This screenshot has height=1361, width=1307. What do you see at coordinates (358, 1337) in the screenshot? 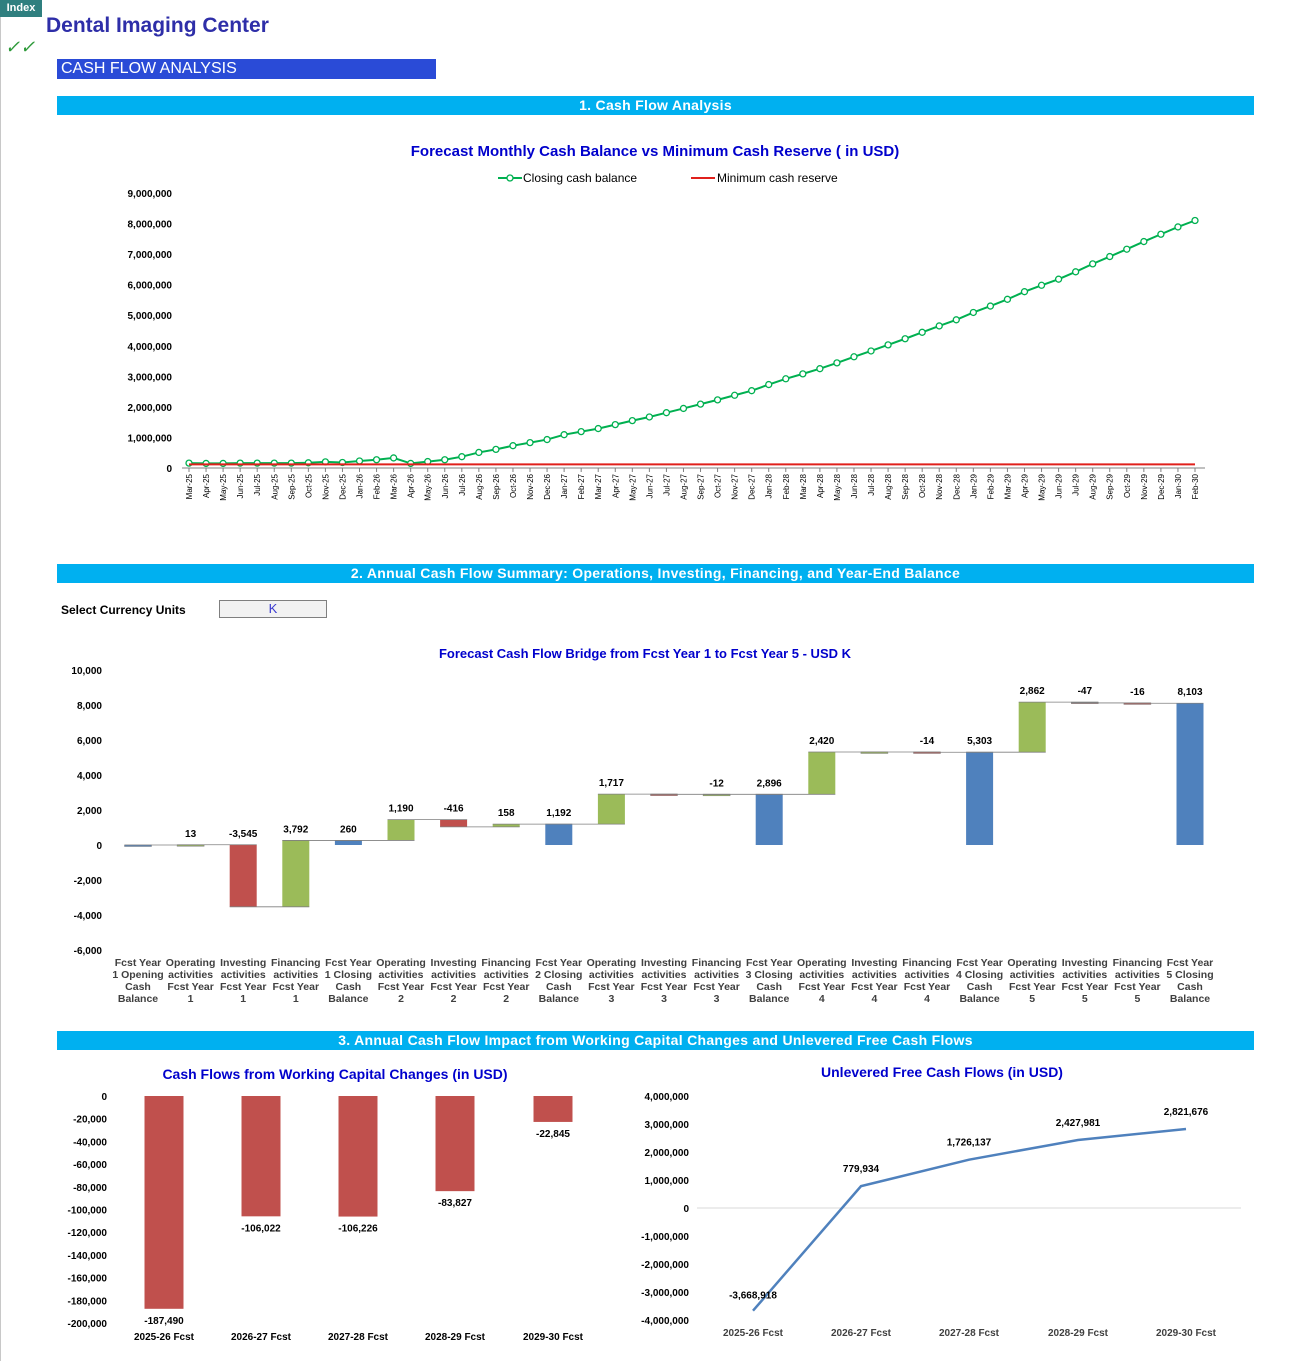
I see `category-label: 2027-28 Fcst` at bounding box center [358, 1337].